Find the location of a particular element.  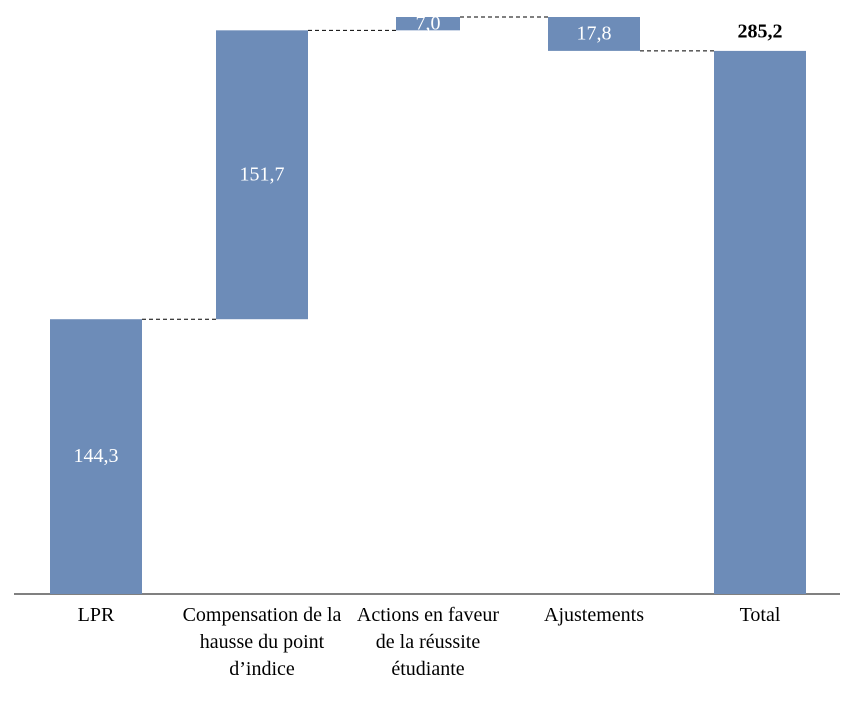

data-label: 151,7 is located at coordinates (262, 174).